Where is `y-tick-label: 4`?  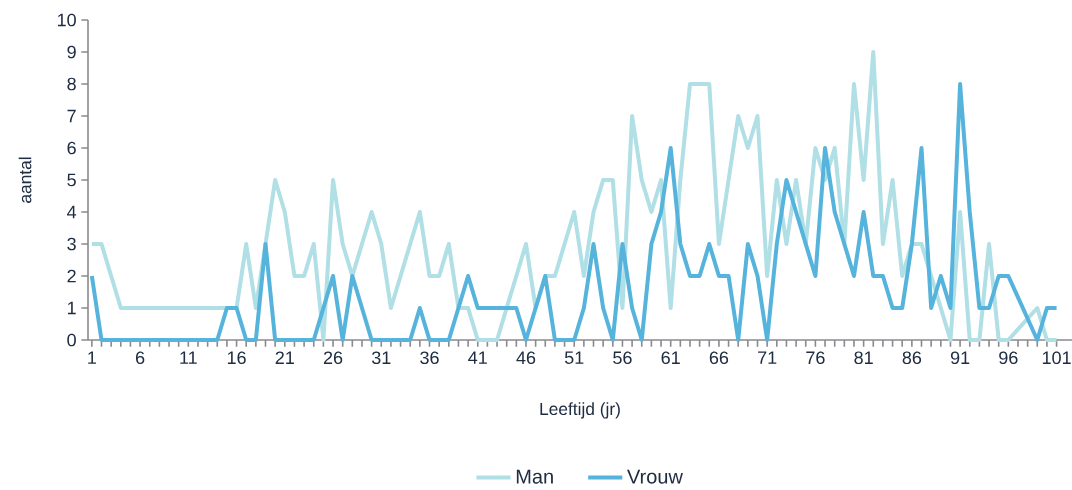
y-tick-label: 4 is located at coordinates (72, 212).